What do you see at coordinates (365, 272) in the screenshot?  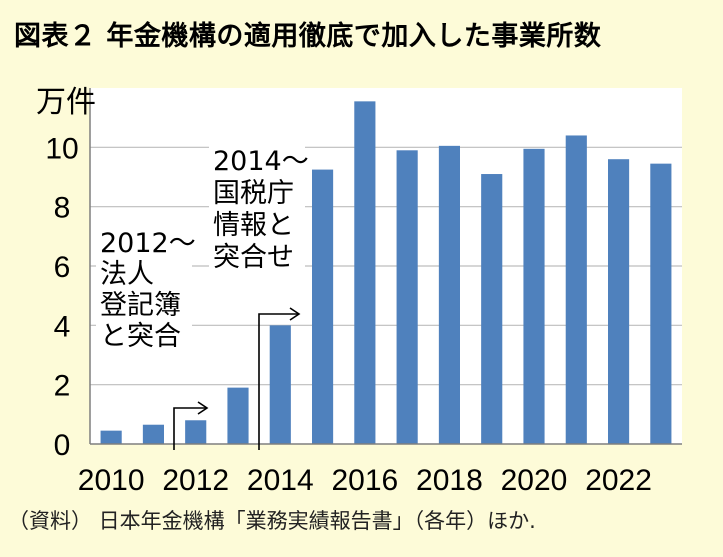 I see `bar-2016` at bounding box center [365, 272].